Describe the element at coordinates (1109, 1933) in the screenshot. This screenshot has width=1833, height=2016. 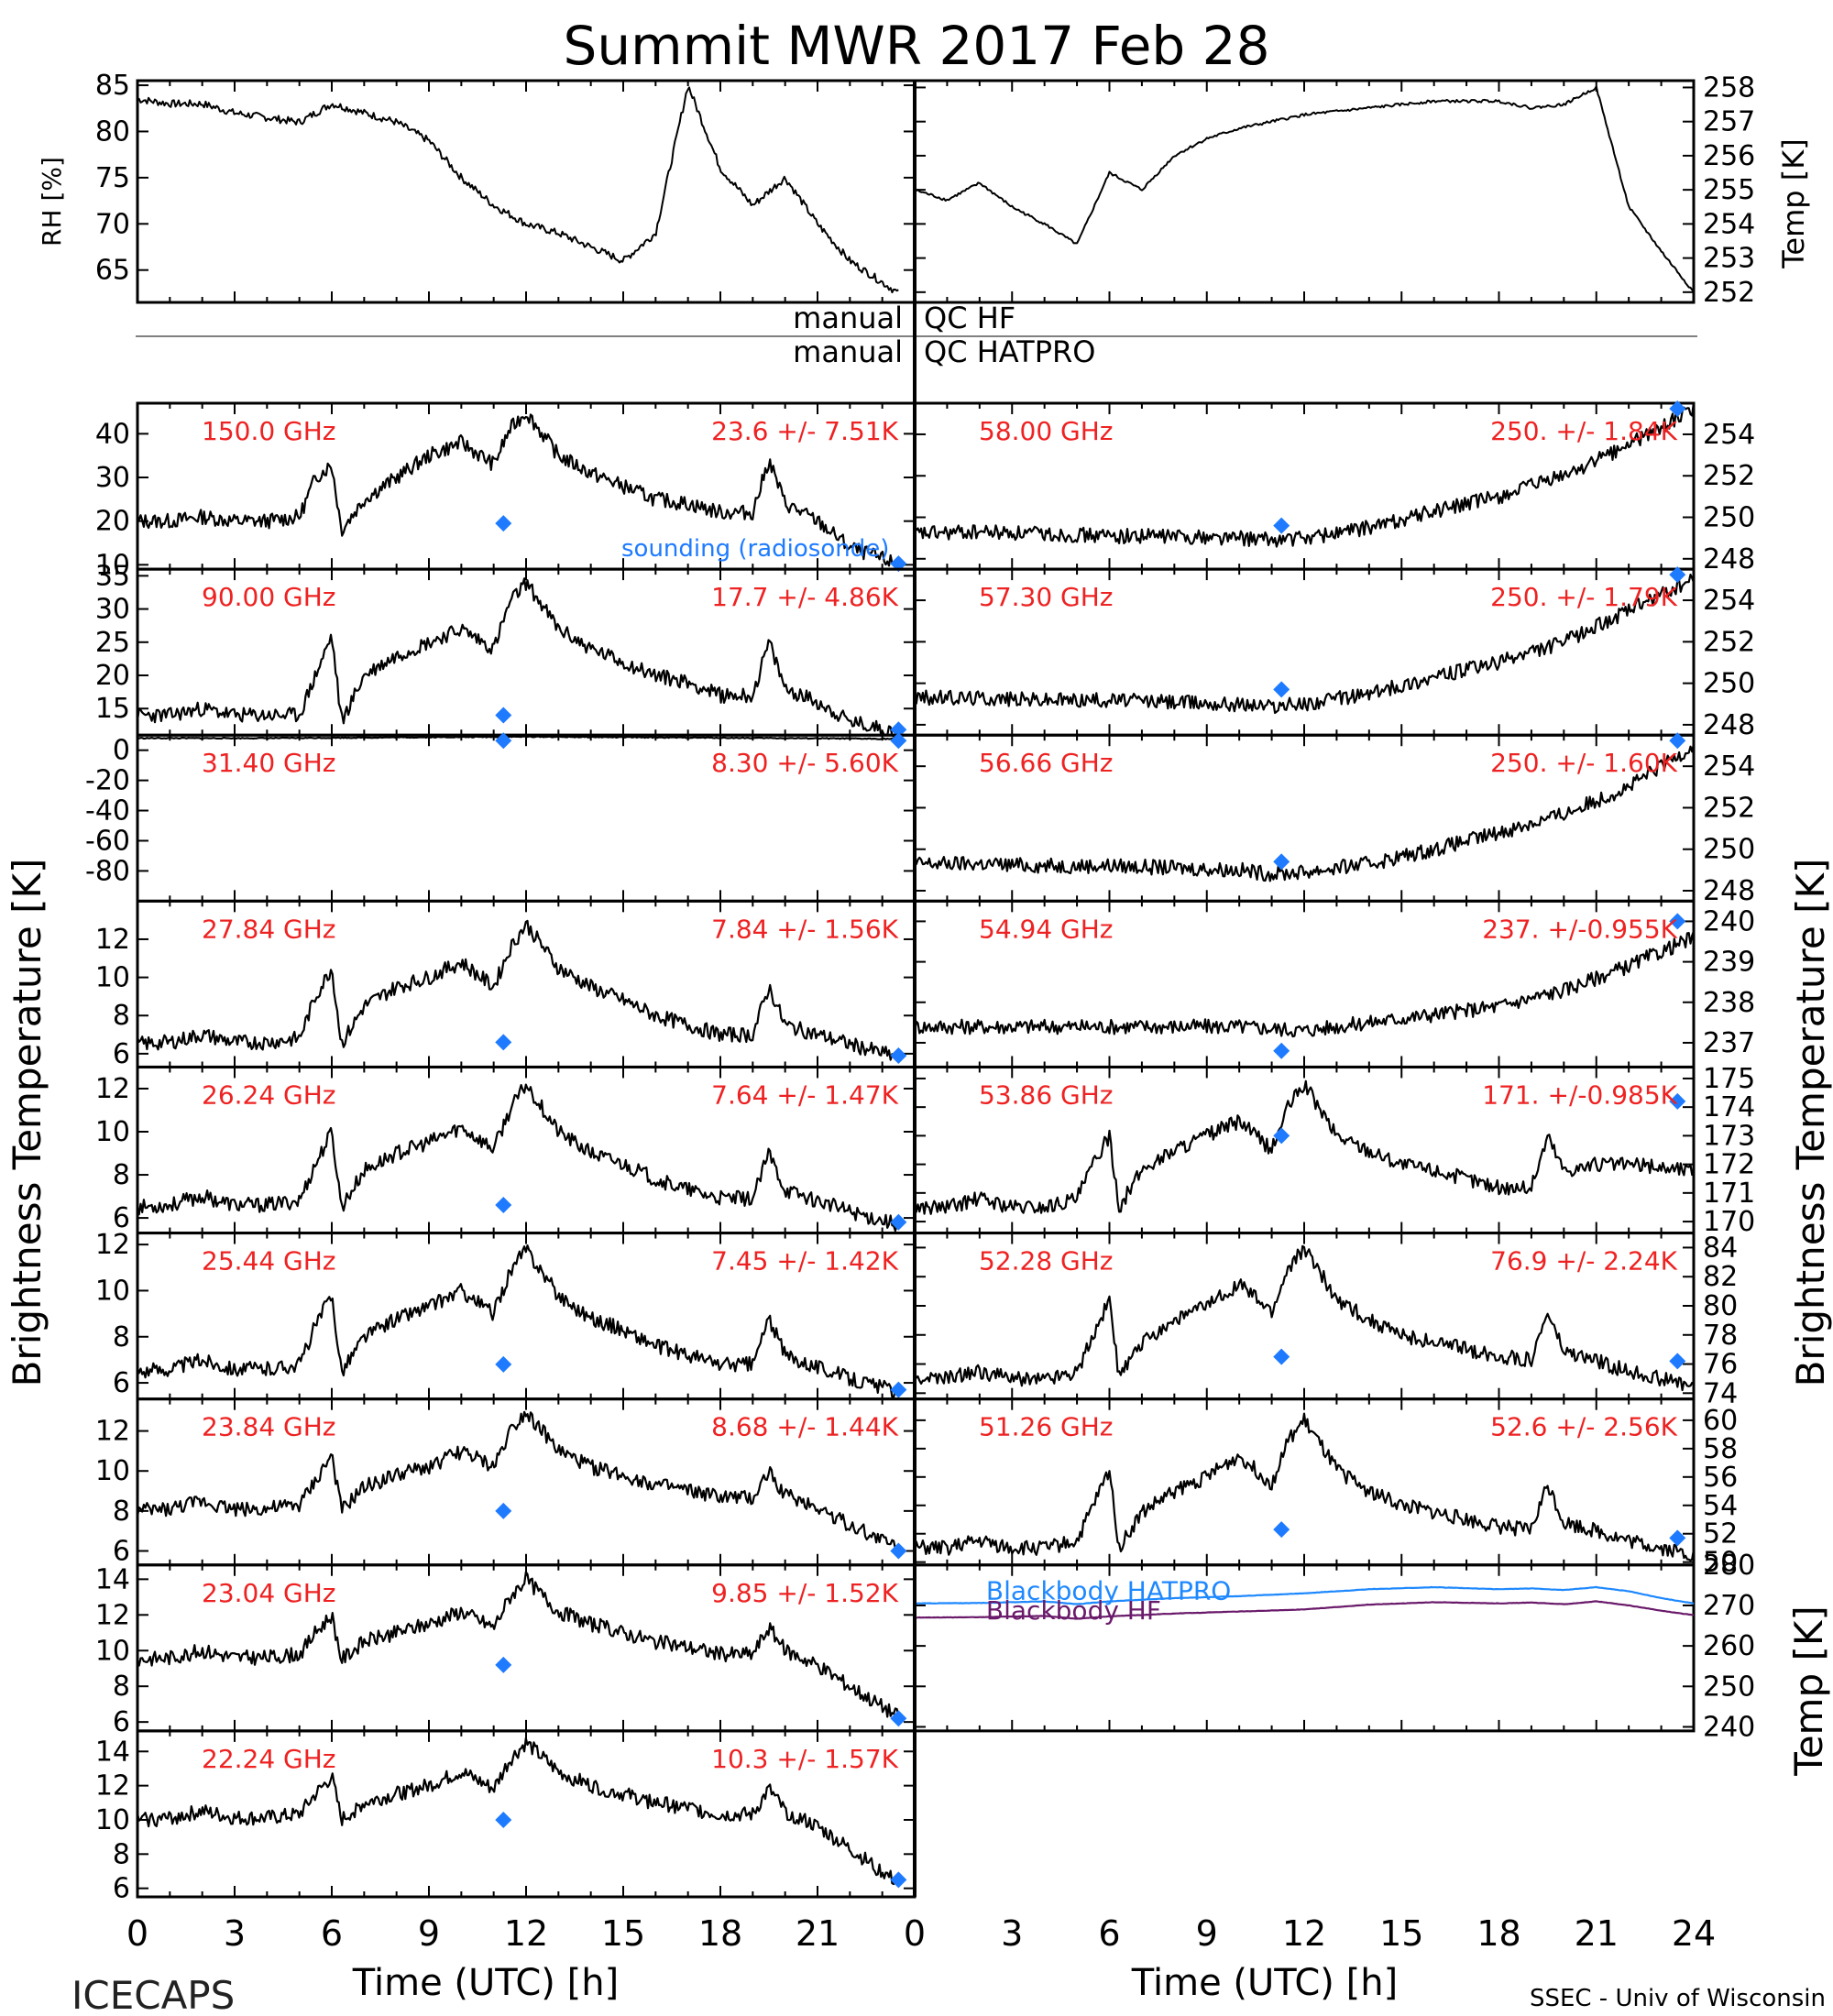
I see `x-tick-label-right-2: 6` at that location.